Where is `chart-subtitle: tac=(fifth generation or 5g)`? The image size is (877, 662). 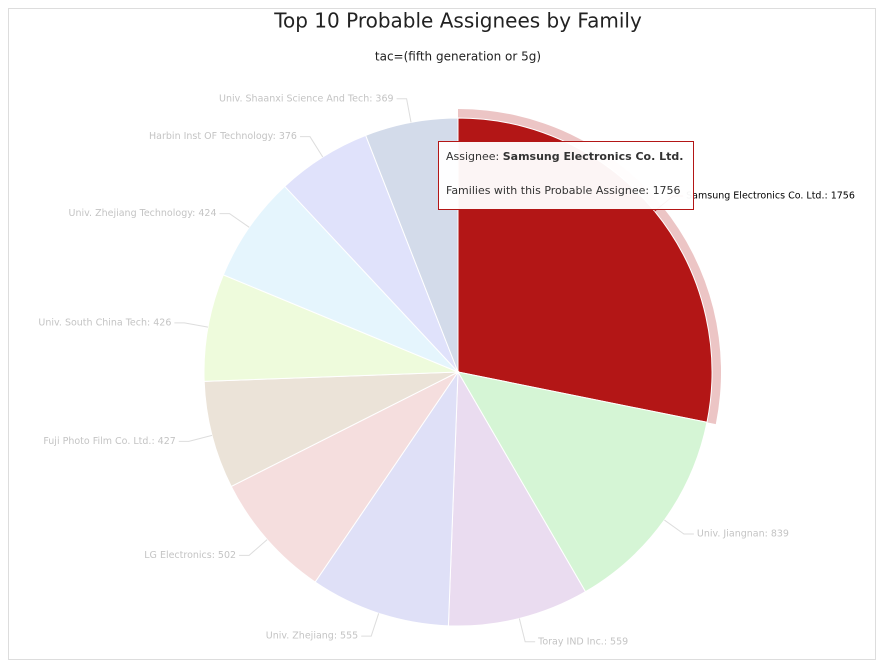
chart-subtitle: tac=(fifth generation or 5g) is located at coordinates (458, 57).